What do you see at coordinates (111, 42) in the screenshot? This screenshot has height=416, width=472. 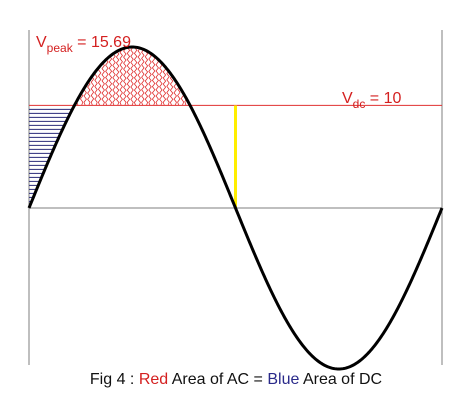 I see `vpeak-value: 15.69` at bounding box center [111, 42].